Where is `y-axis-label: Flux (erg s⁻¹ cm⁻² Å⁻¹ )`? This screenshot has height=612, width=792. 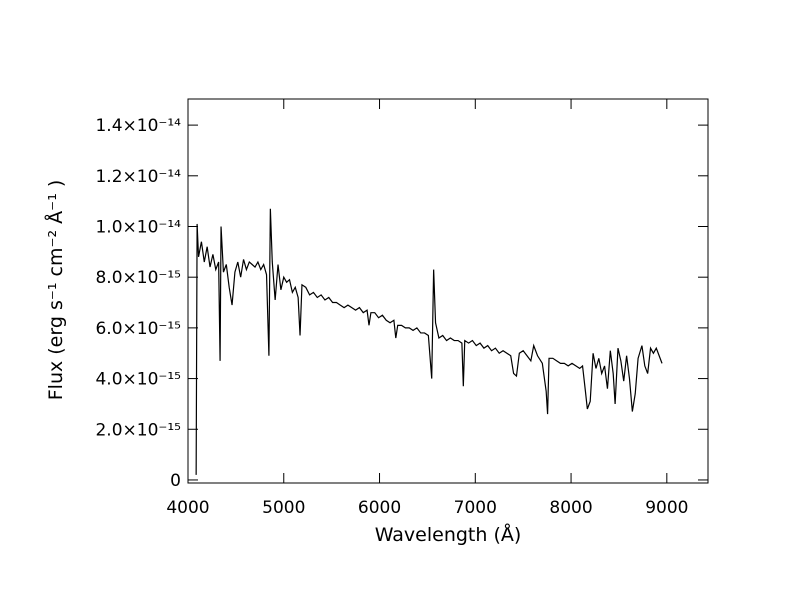
y-axis-label: Flux (erg s⁻¹ cm⁻² Å⁻¹ ) is located at coordinates (55, 290).